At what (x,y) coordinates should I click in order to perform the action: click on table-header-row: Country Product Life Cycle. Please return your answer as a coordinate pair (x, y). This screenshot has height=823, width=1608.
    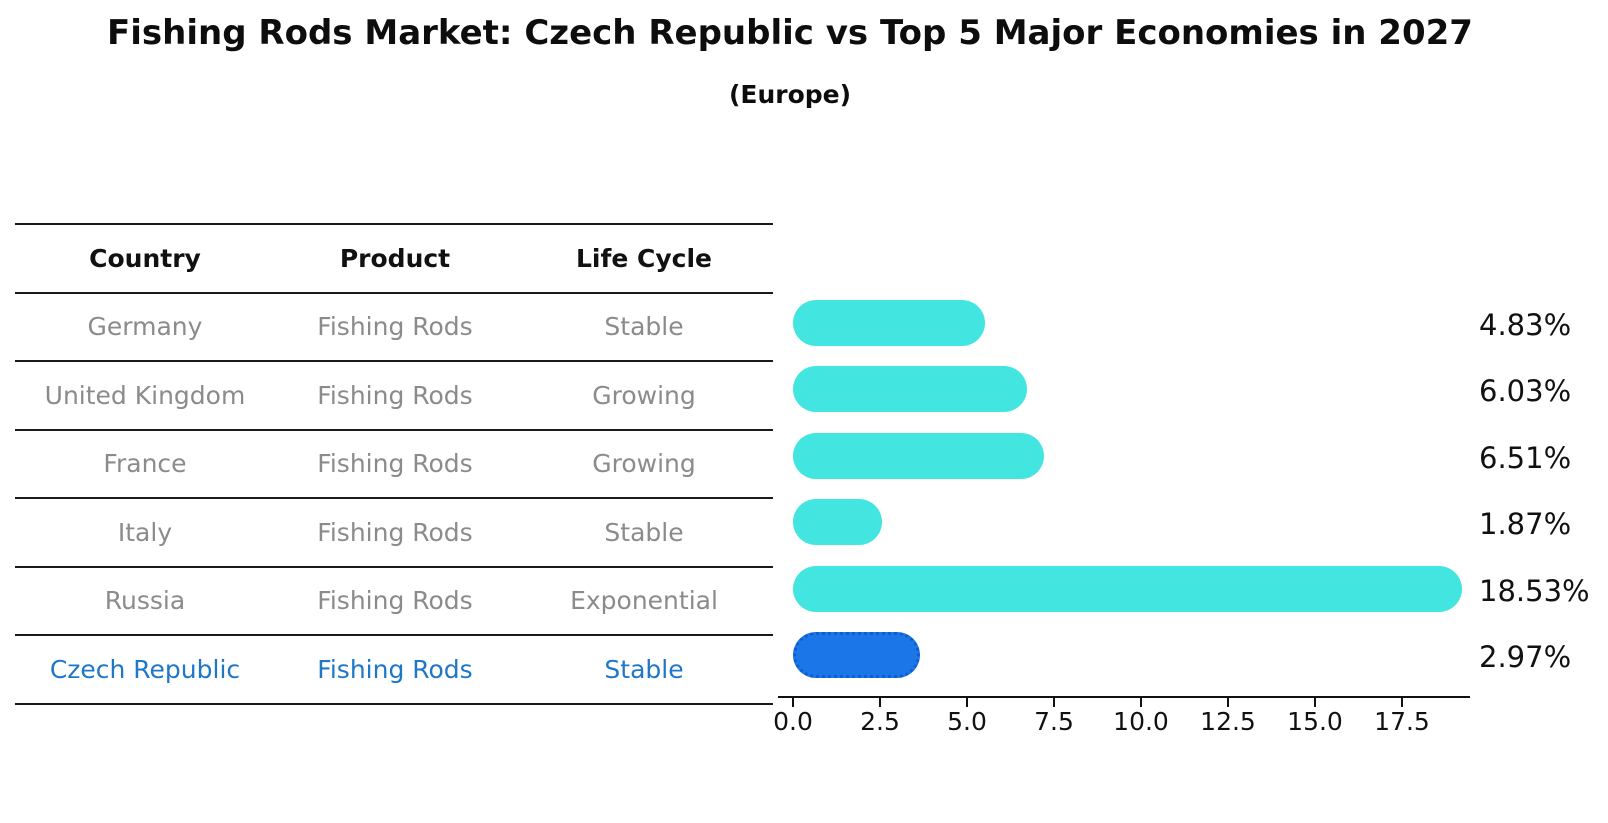
    Looking at the image, I should click on (394, 257).